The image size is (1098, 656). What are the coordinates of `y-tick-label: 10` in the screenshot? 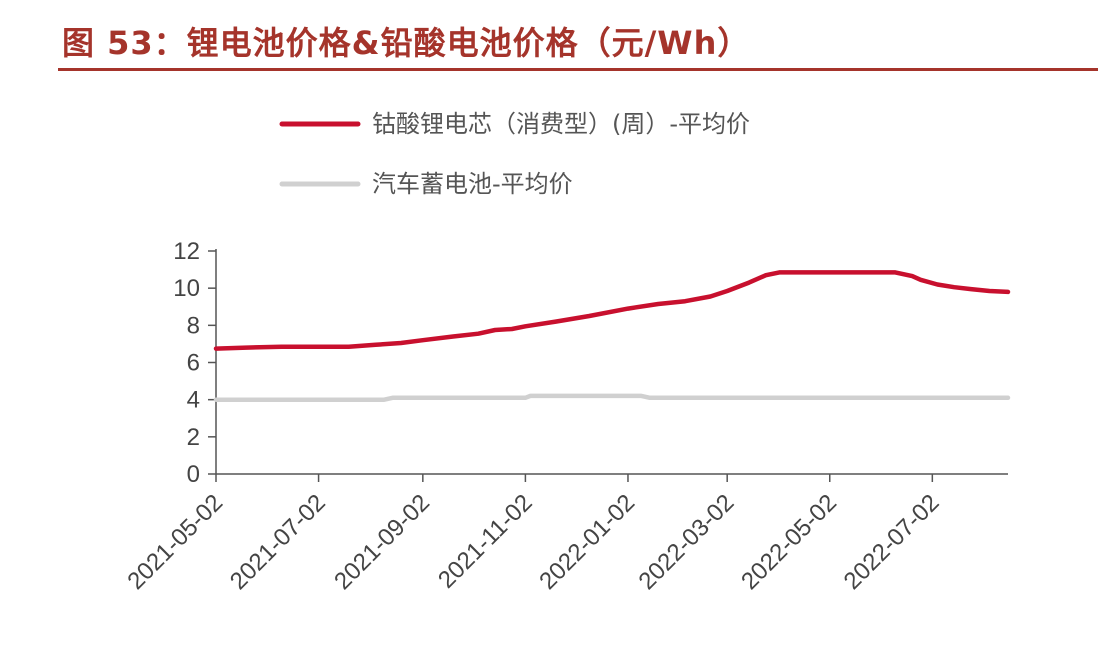 It's located at (186, 288).